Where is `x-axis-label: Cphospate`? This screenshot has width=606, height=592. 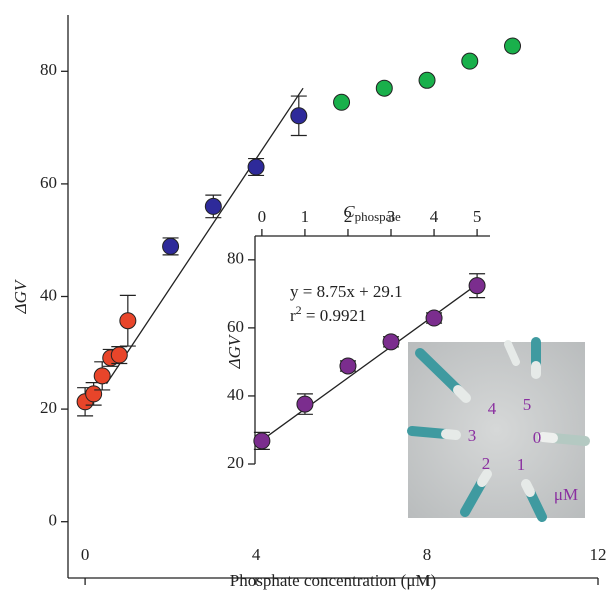
x-axis-label: Cphospate is located at coordinates (372, 213).